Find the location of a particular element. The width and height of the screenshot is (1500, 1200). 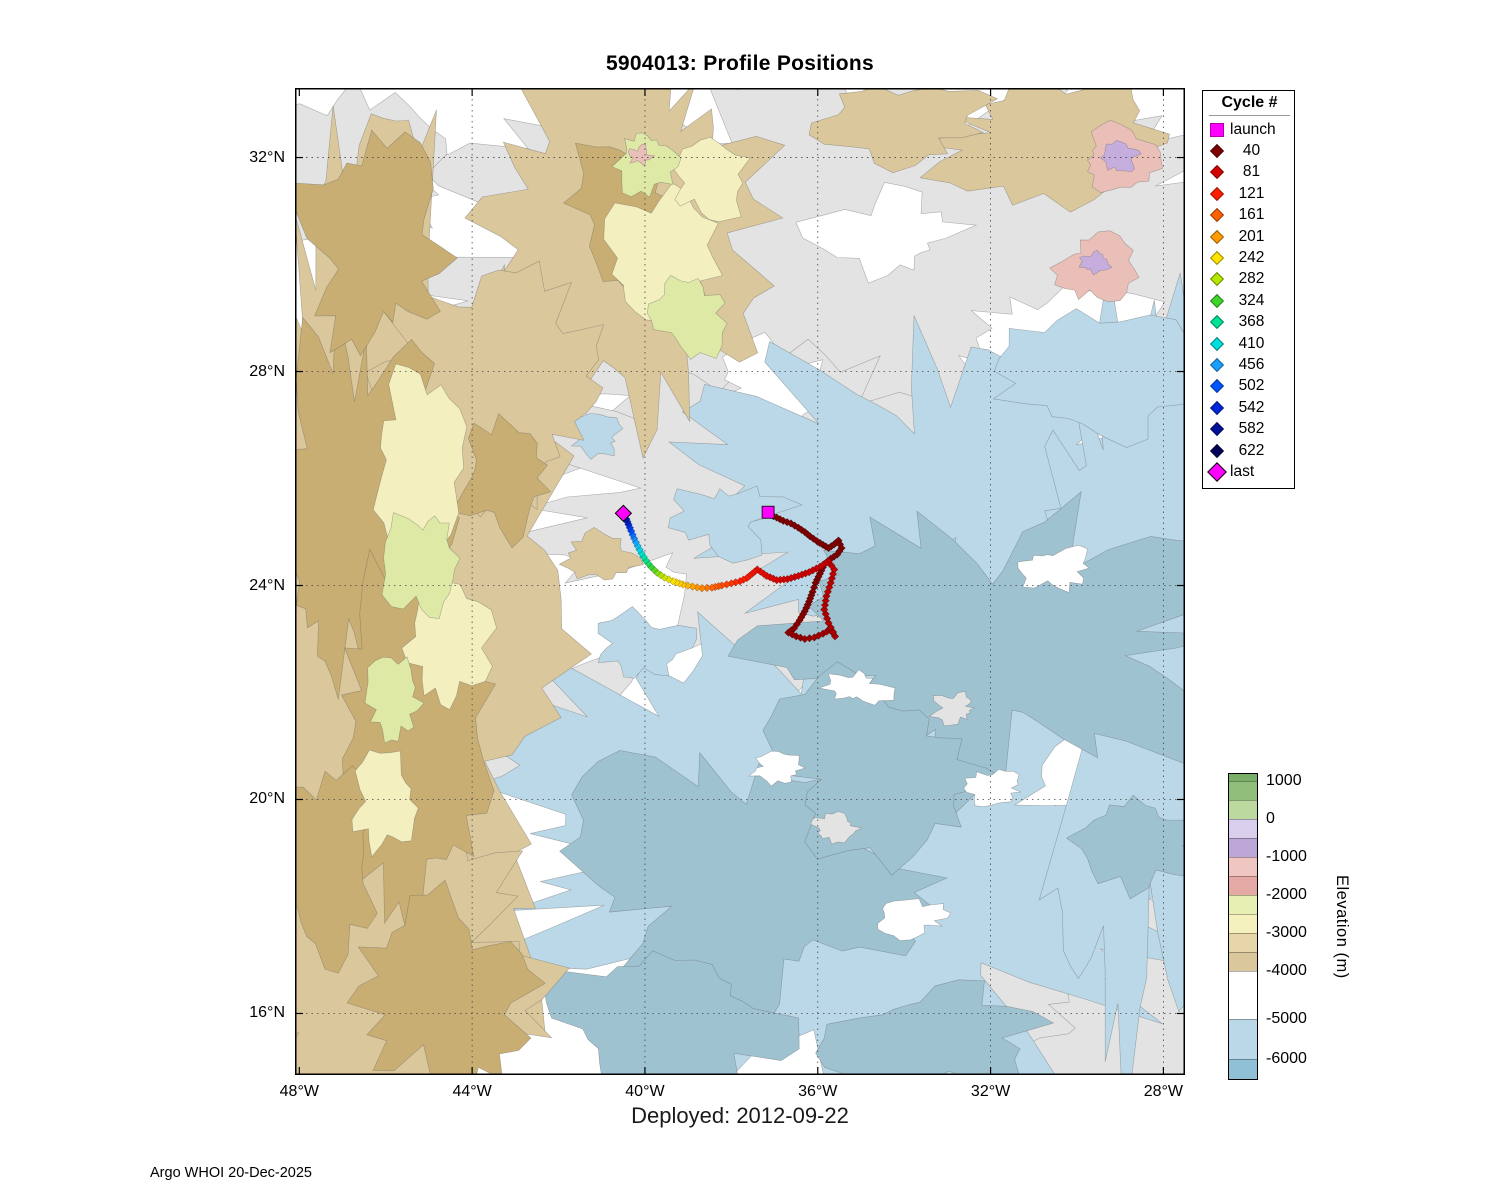

colorbar-tick-label: 1000 is located at coordinates (1284, 781).